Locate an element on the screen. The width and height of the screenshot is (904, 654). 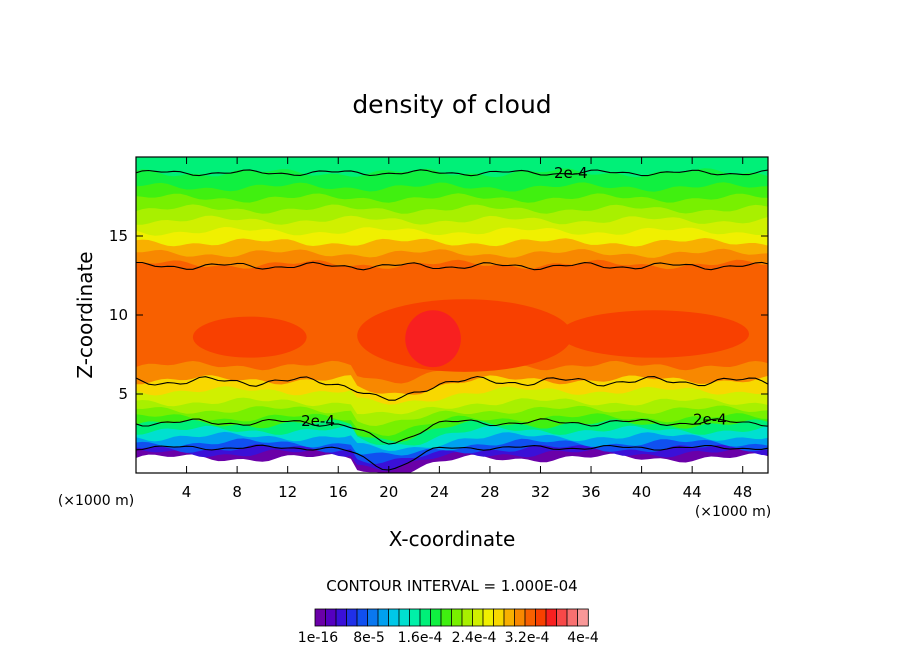
colorbar-tick-label: 8e-5 is located at coordinates (368, 638).